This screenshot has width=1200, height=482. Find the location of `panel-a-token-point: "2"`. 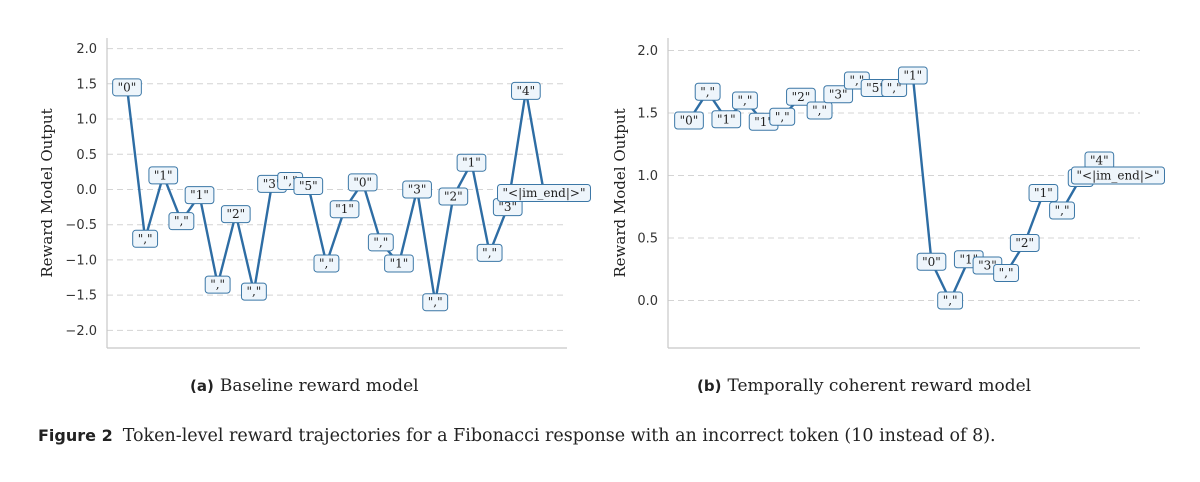

panel-a-token-point: "2" is located at coordinates (453, 196).